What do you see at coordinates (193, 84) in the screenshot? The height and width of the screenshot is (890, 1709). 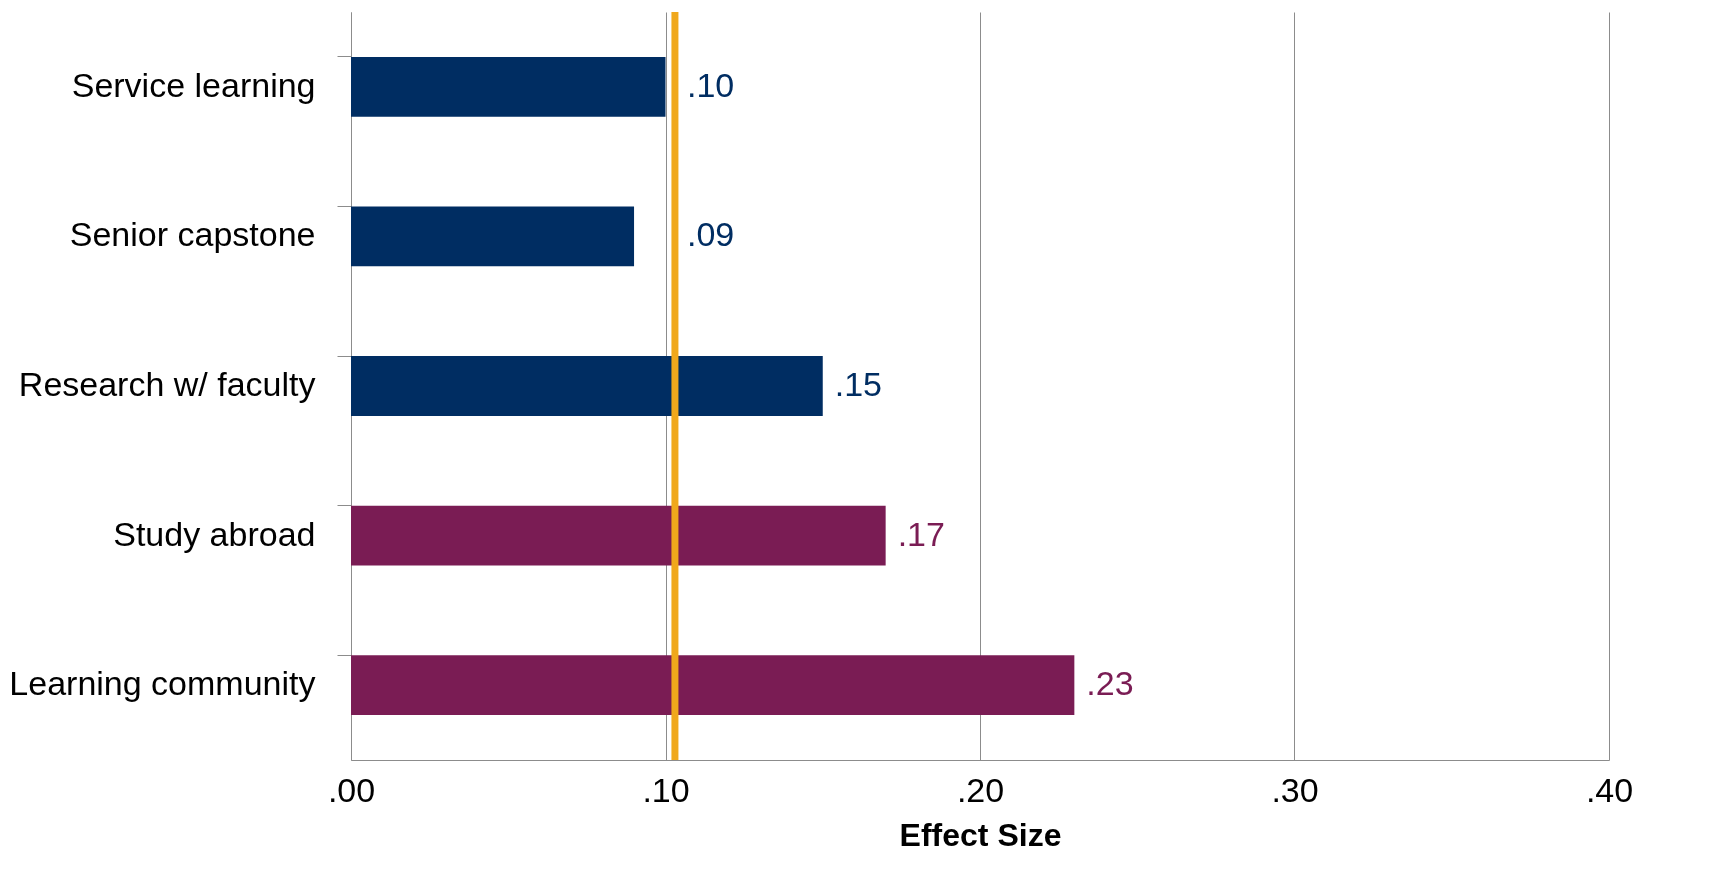 I see `y-tick-label: Service learning` at bounding box center [193, 84].